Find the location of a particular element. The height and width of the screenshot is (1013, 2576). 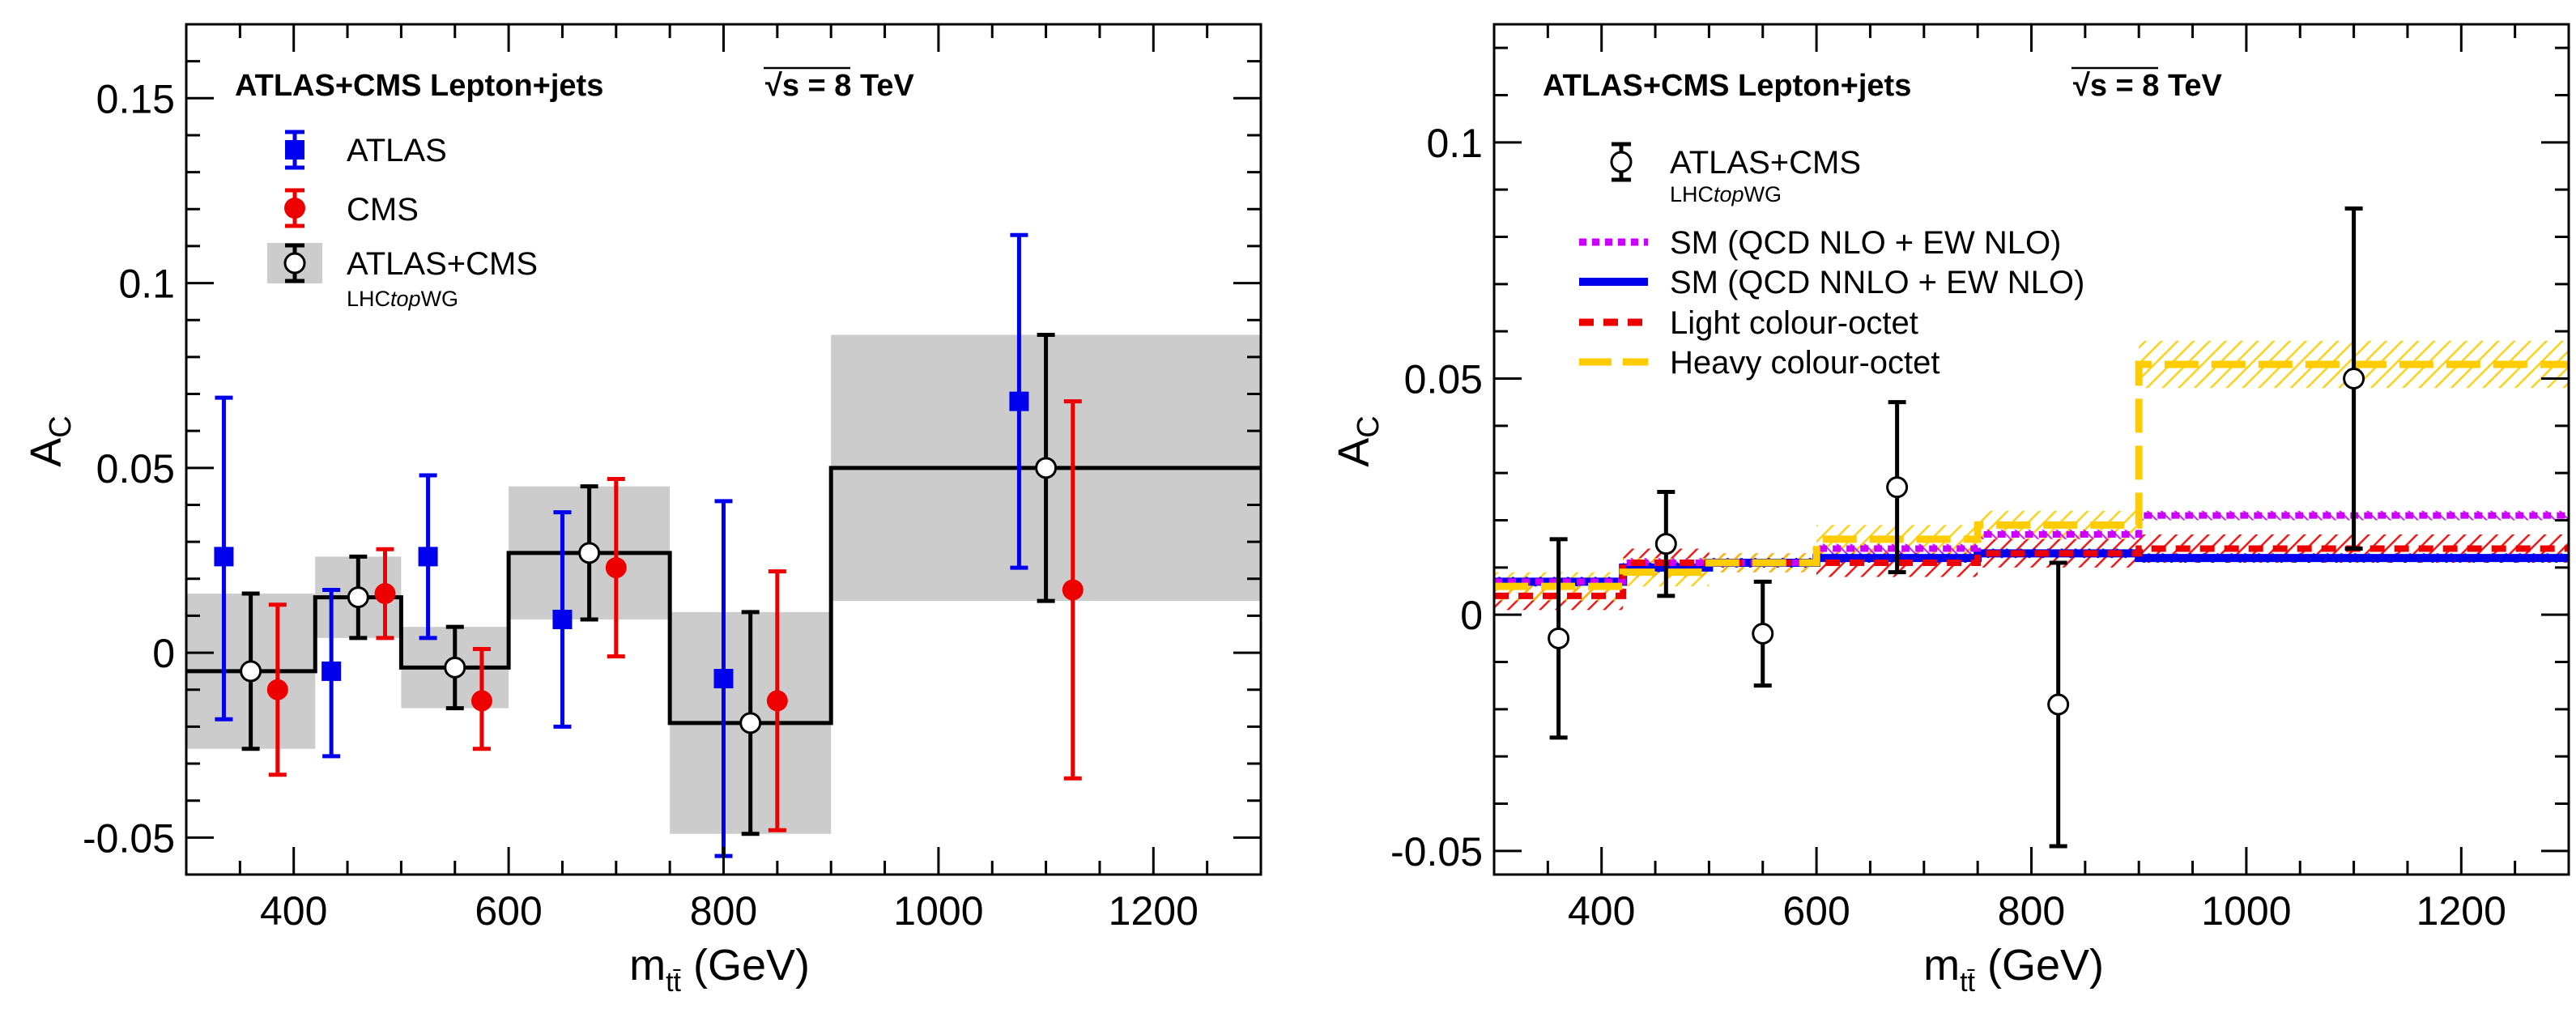

legend-label-light-octet: Light colour-octet is located at coordinates (1794, 323).